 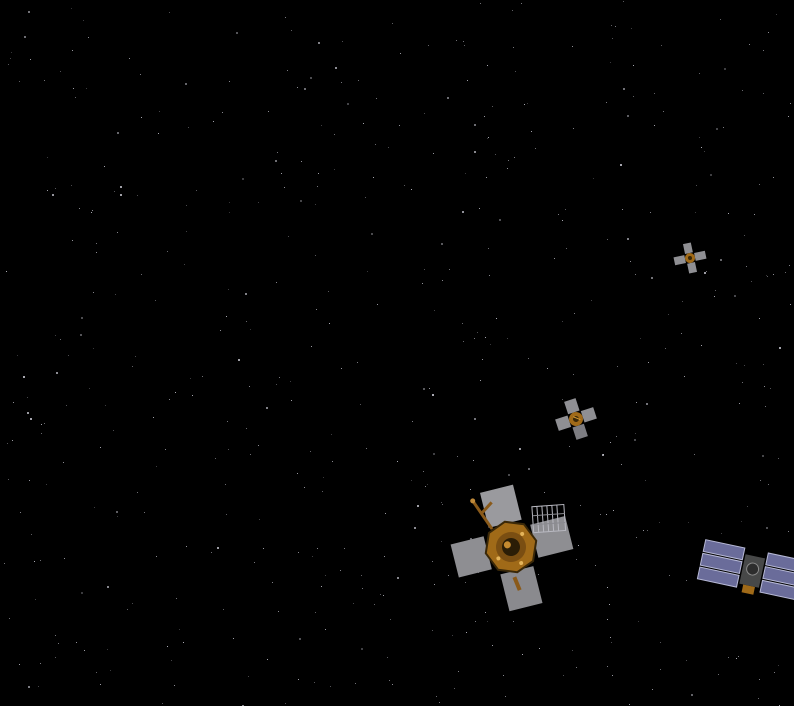 I want to click on antenna-grid, so click(x=549, y=518).